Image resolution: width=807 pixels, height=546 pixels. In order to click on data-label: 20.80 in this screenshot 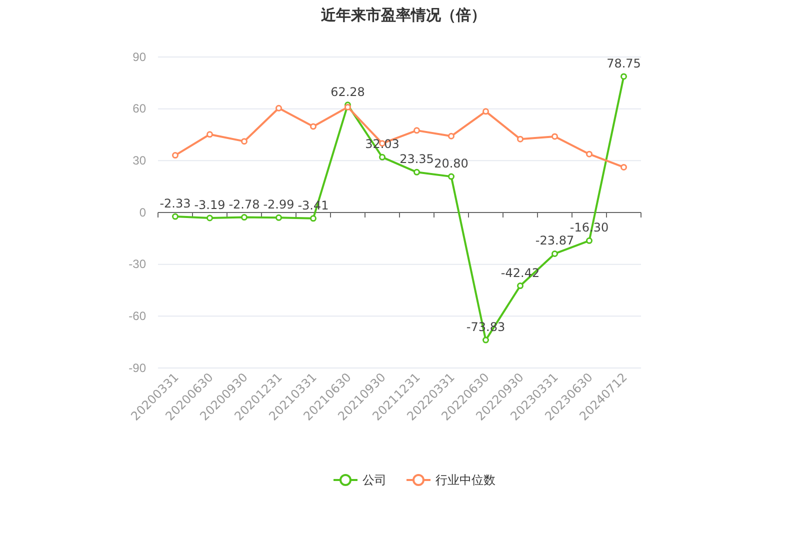, I will do `click(451, 163)`.